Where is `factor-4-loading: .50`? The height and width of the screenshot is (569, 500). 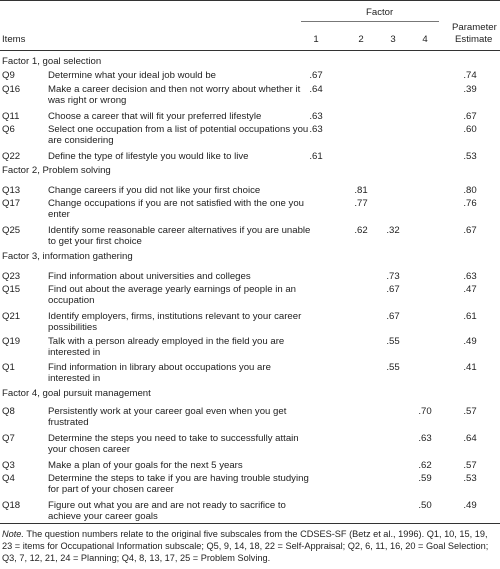 factor-4-loading: .50 is located at coordinates (425, 505).